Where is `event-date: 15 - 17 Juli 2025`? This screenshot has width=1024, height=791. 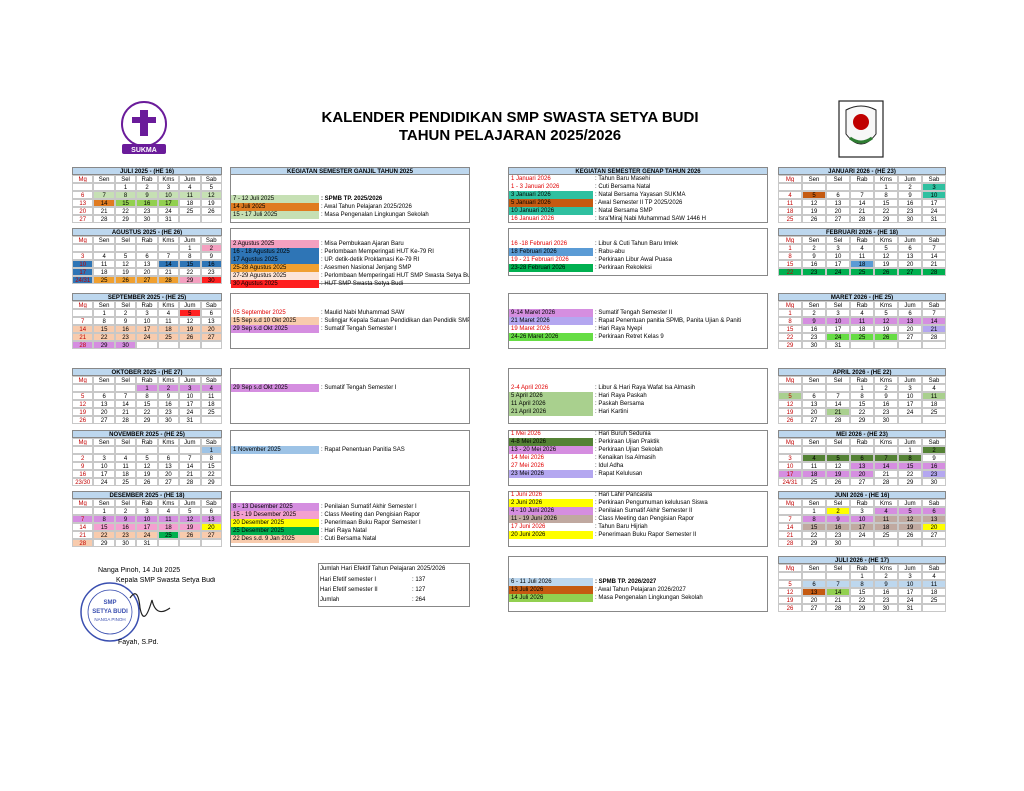 event-date: 15 - 17 Juli 2025 is located at coordinates (275, 215).